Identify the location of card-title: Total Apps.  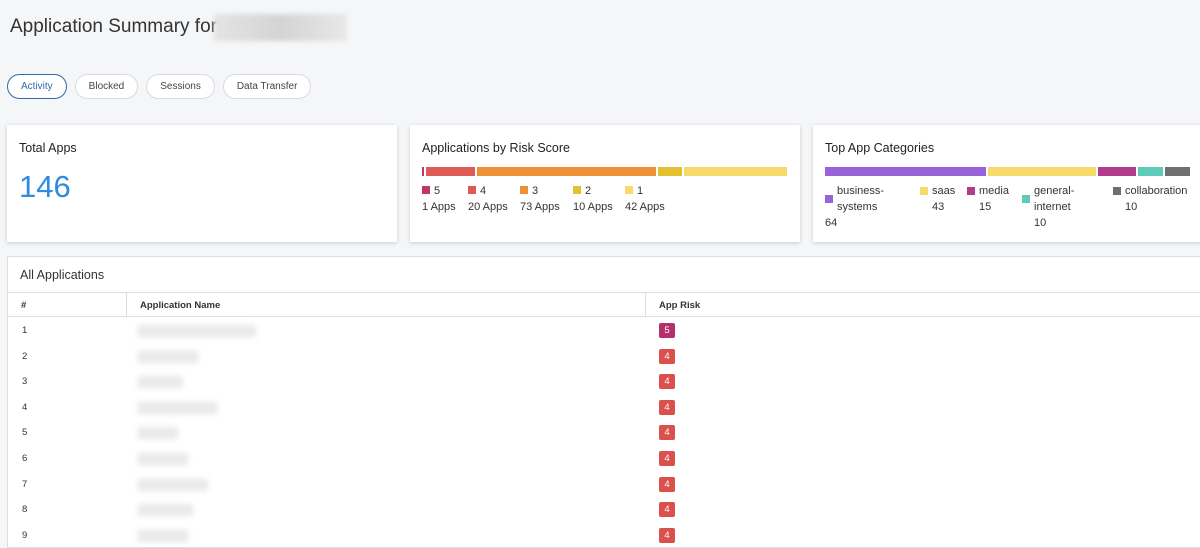
(48, 148).